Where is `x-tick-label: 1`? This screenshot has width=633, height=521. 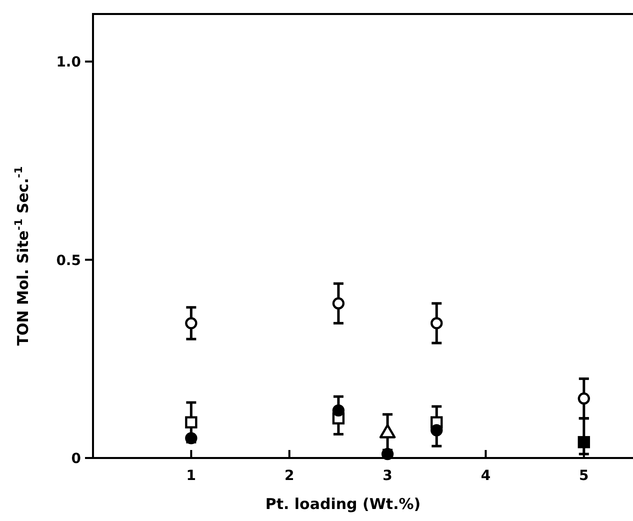 x-tick-label: 1 is located at coordinates (191, 476).